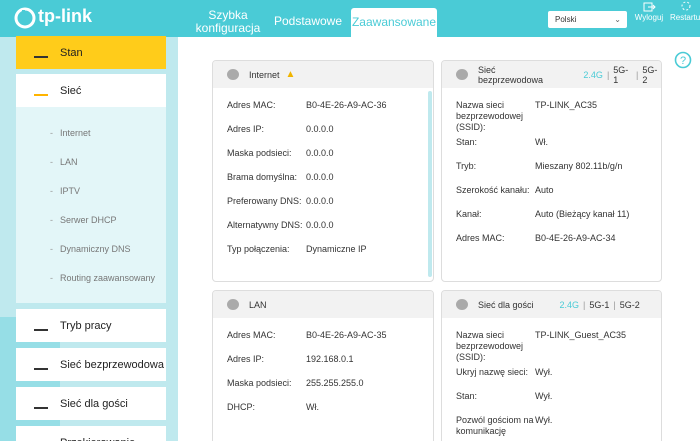 Image resolution: width=700 pixels, height=441 pixels. I want to click on panel-title: LAN, so click(258, 304).